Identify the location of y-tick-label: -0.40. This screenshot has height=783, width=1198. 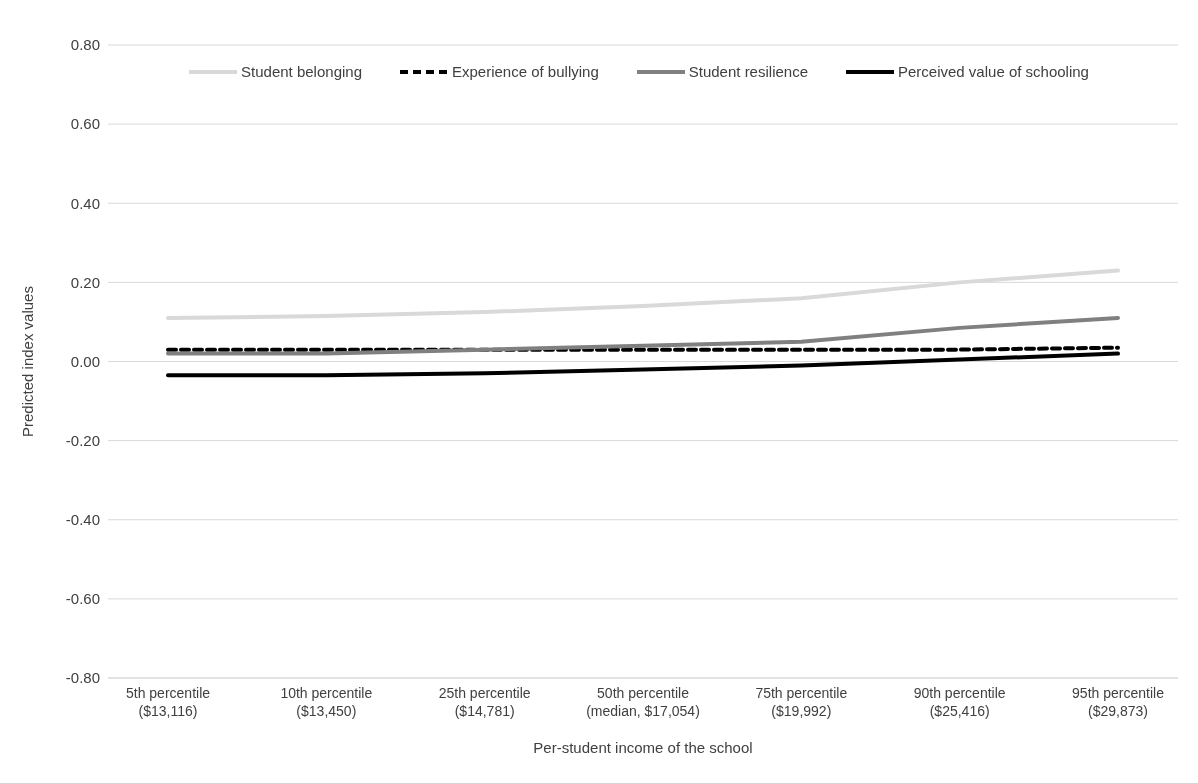
(82, 520).